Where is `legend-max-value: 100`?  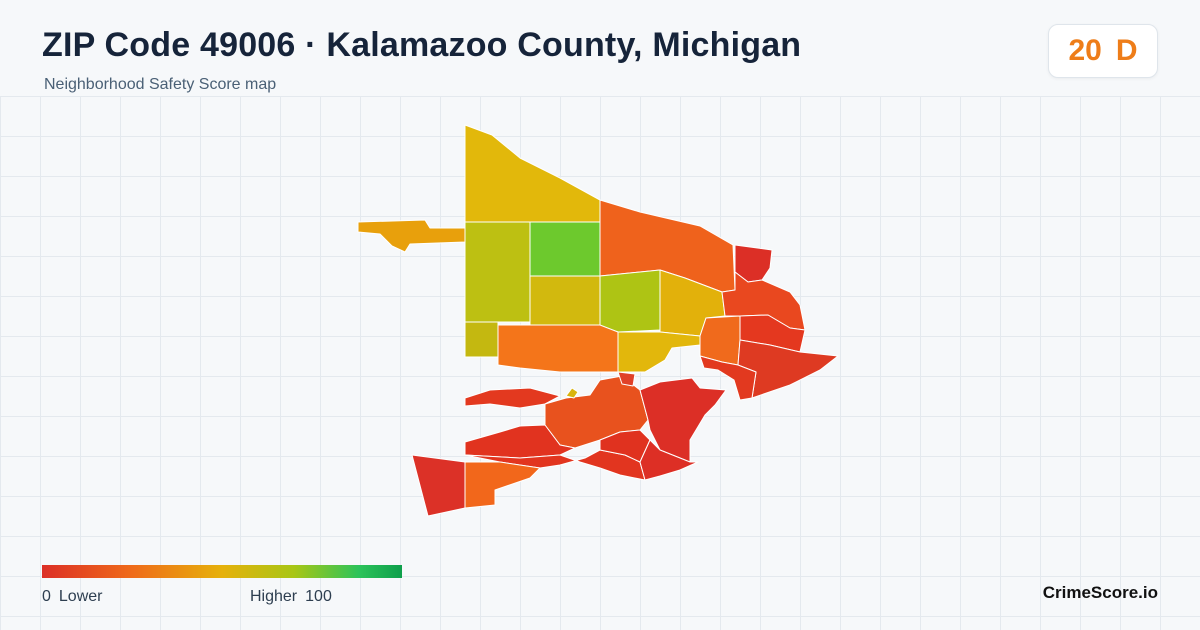
legend-max-value: 100 is located at coordinates (318, 596).